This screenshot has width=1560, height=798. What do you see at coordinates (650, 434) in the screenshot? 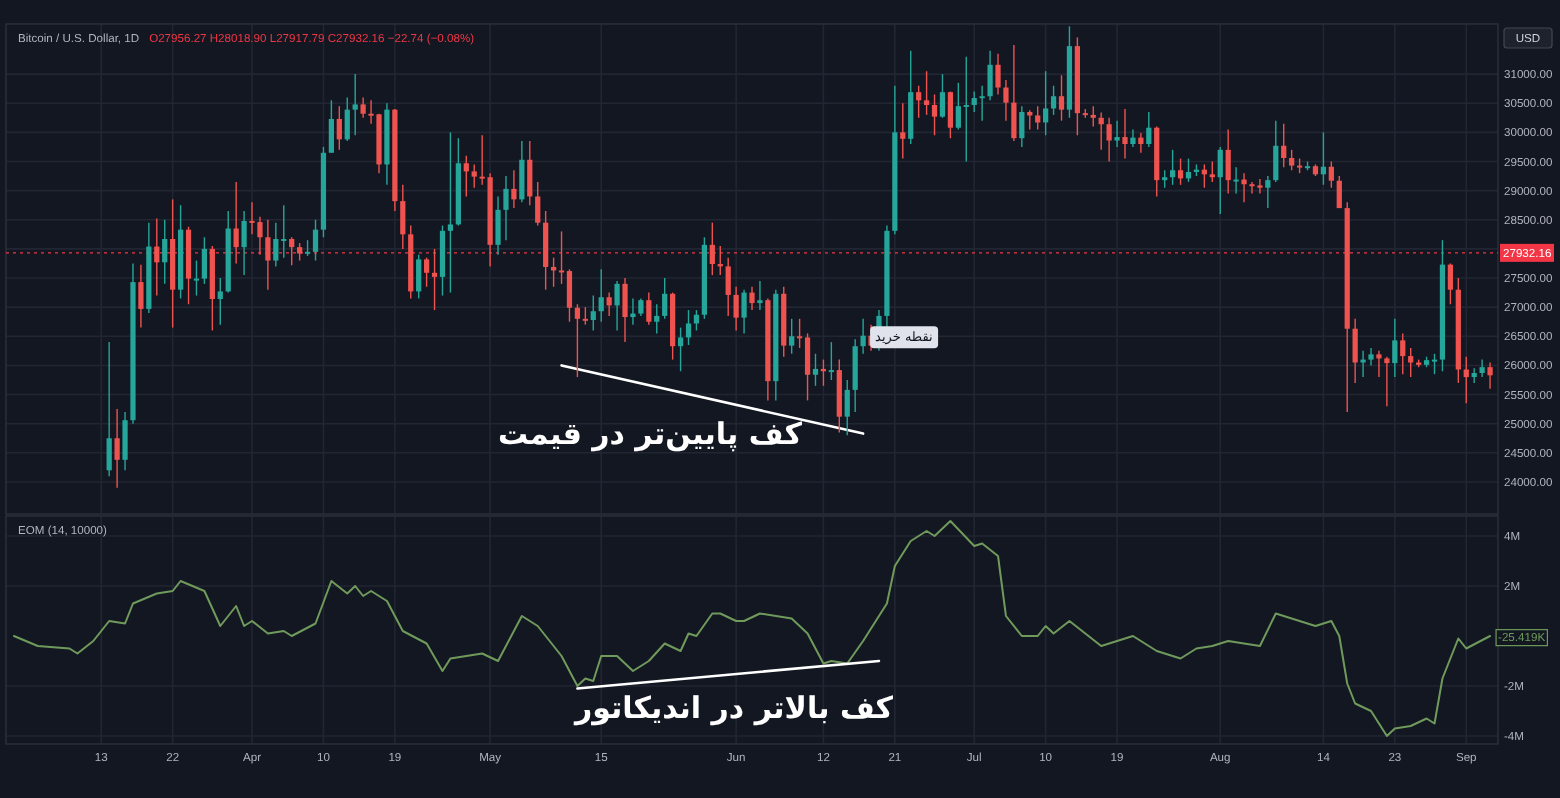
I see `annotation: کف پایین‌تر در قیمت` at bounding box center [650, 434].